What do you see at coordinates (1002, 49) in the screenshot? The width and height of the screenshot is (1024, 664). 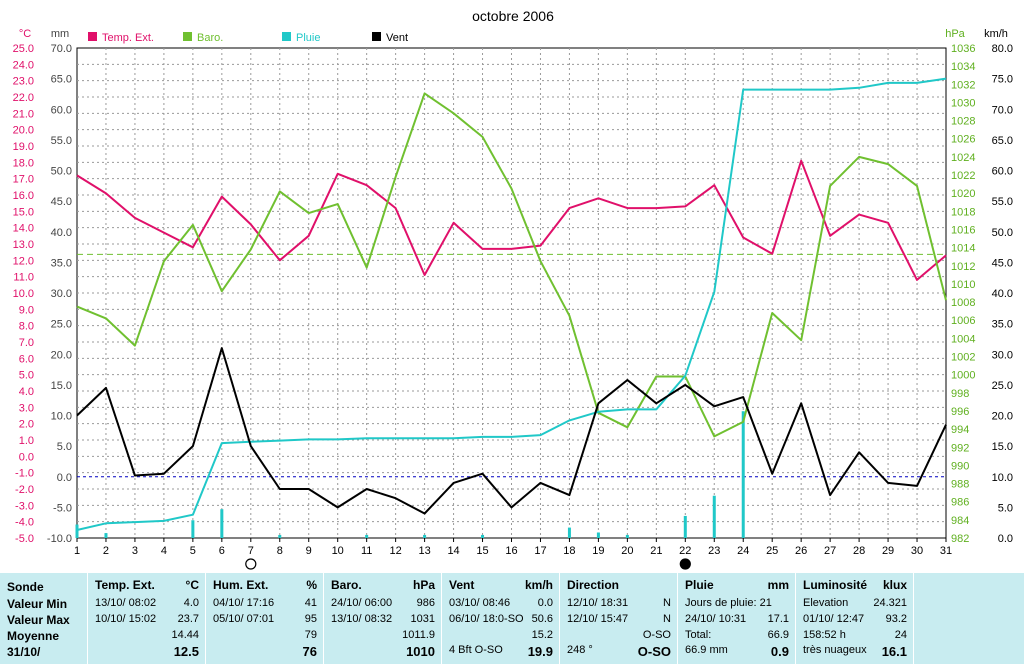 I see `wind-tick-label: 80.0` at bounding box center [1002, 49].